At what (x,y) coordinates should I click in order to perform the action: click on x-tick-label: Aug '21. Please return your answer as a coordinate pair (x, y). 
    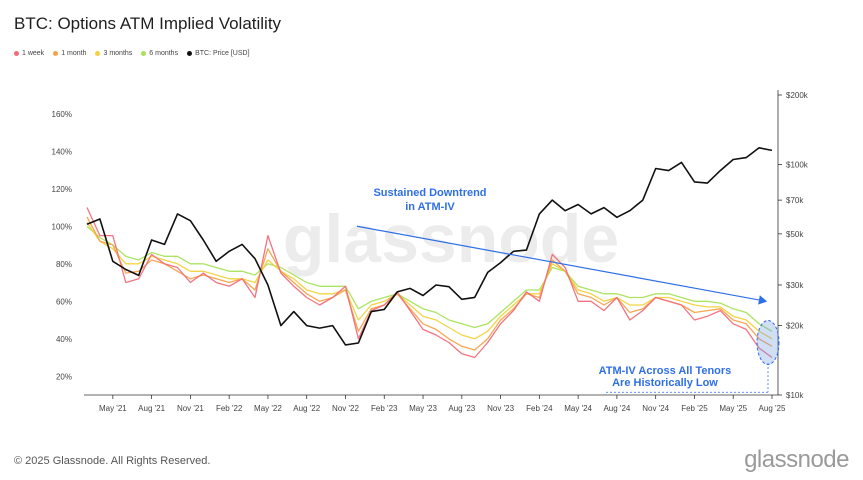
    Looking at the image, I should click on (151, 408).